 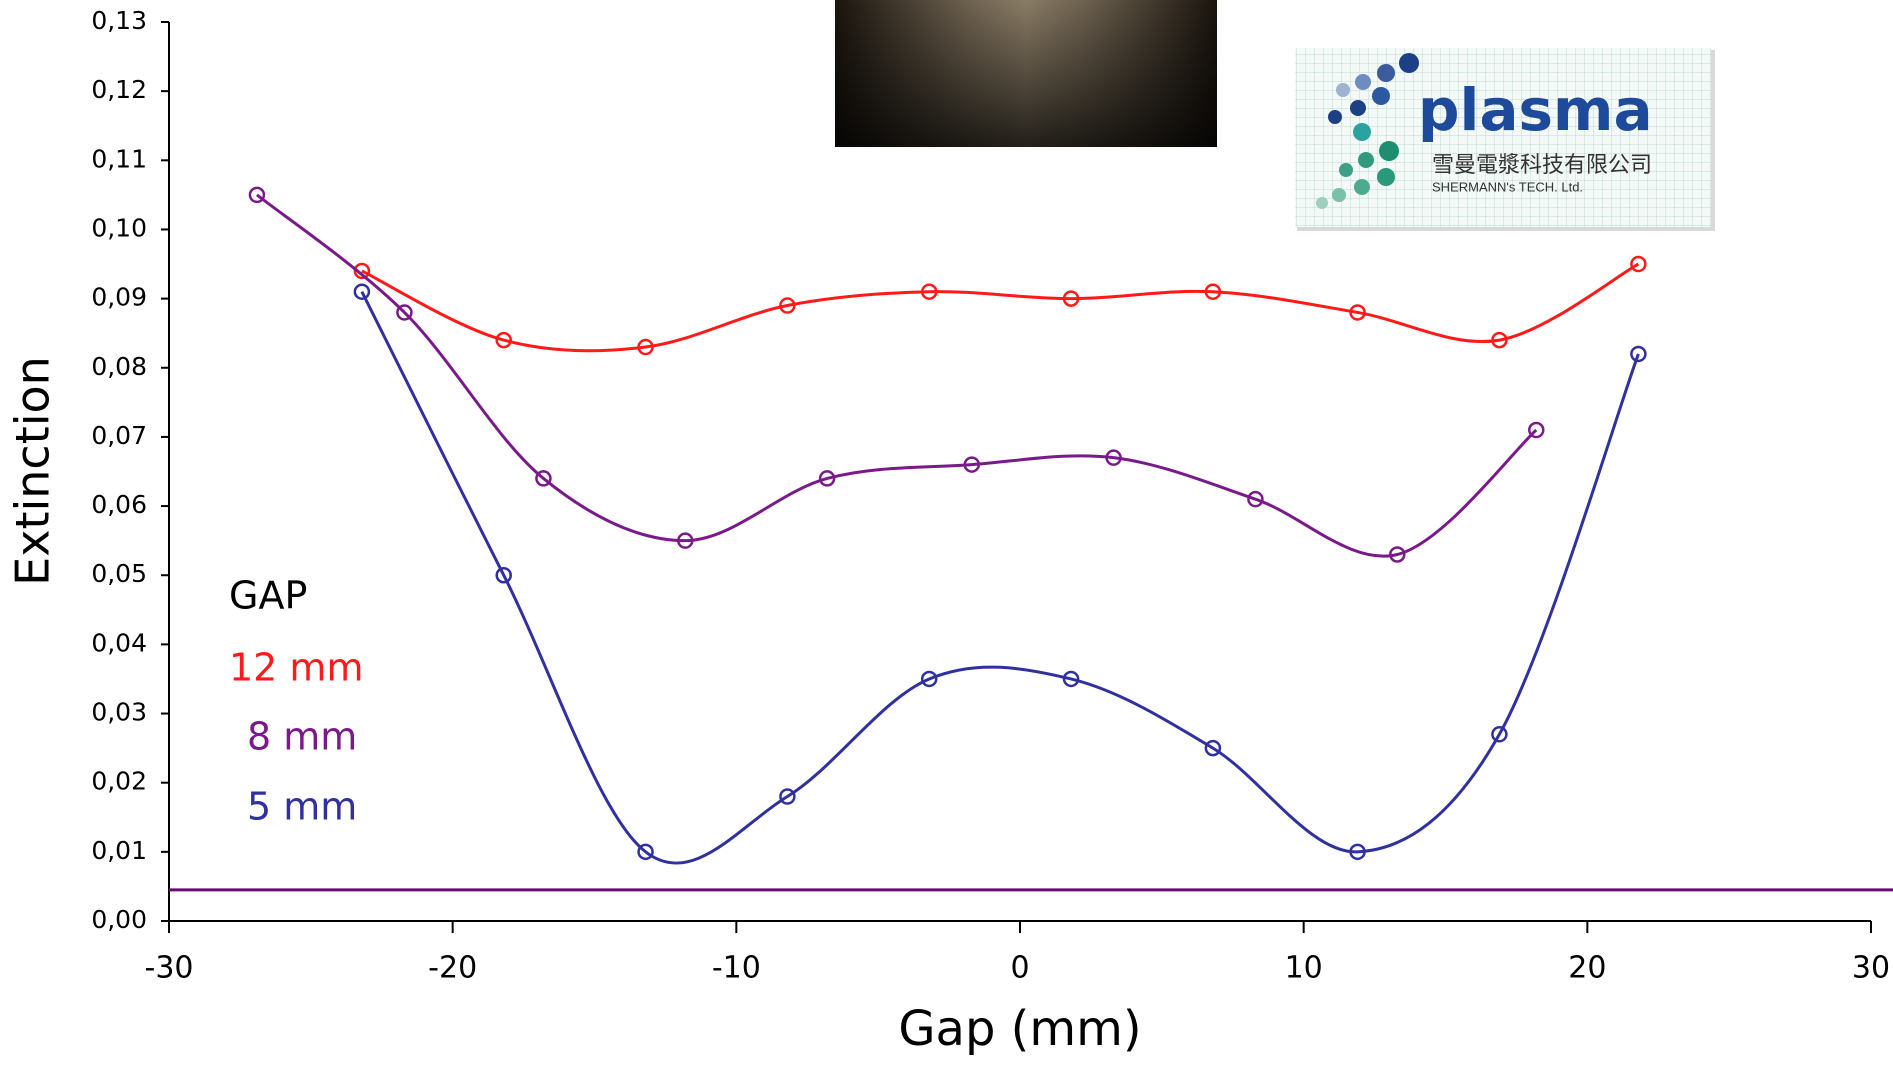 What do you see at coordinates (119, 504) in the screenshot?
I see `y-tick-label: 0,06` at bounding box center [119, 504].